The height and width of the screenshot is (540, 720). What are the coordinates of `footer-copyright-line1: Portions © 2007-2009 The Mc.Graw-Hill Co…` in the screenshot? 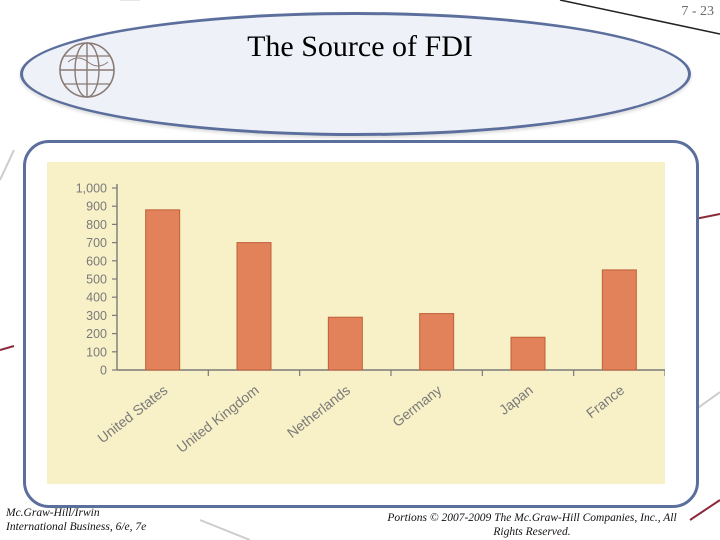 It's located at (532, 518).